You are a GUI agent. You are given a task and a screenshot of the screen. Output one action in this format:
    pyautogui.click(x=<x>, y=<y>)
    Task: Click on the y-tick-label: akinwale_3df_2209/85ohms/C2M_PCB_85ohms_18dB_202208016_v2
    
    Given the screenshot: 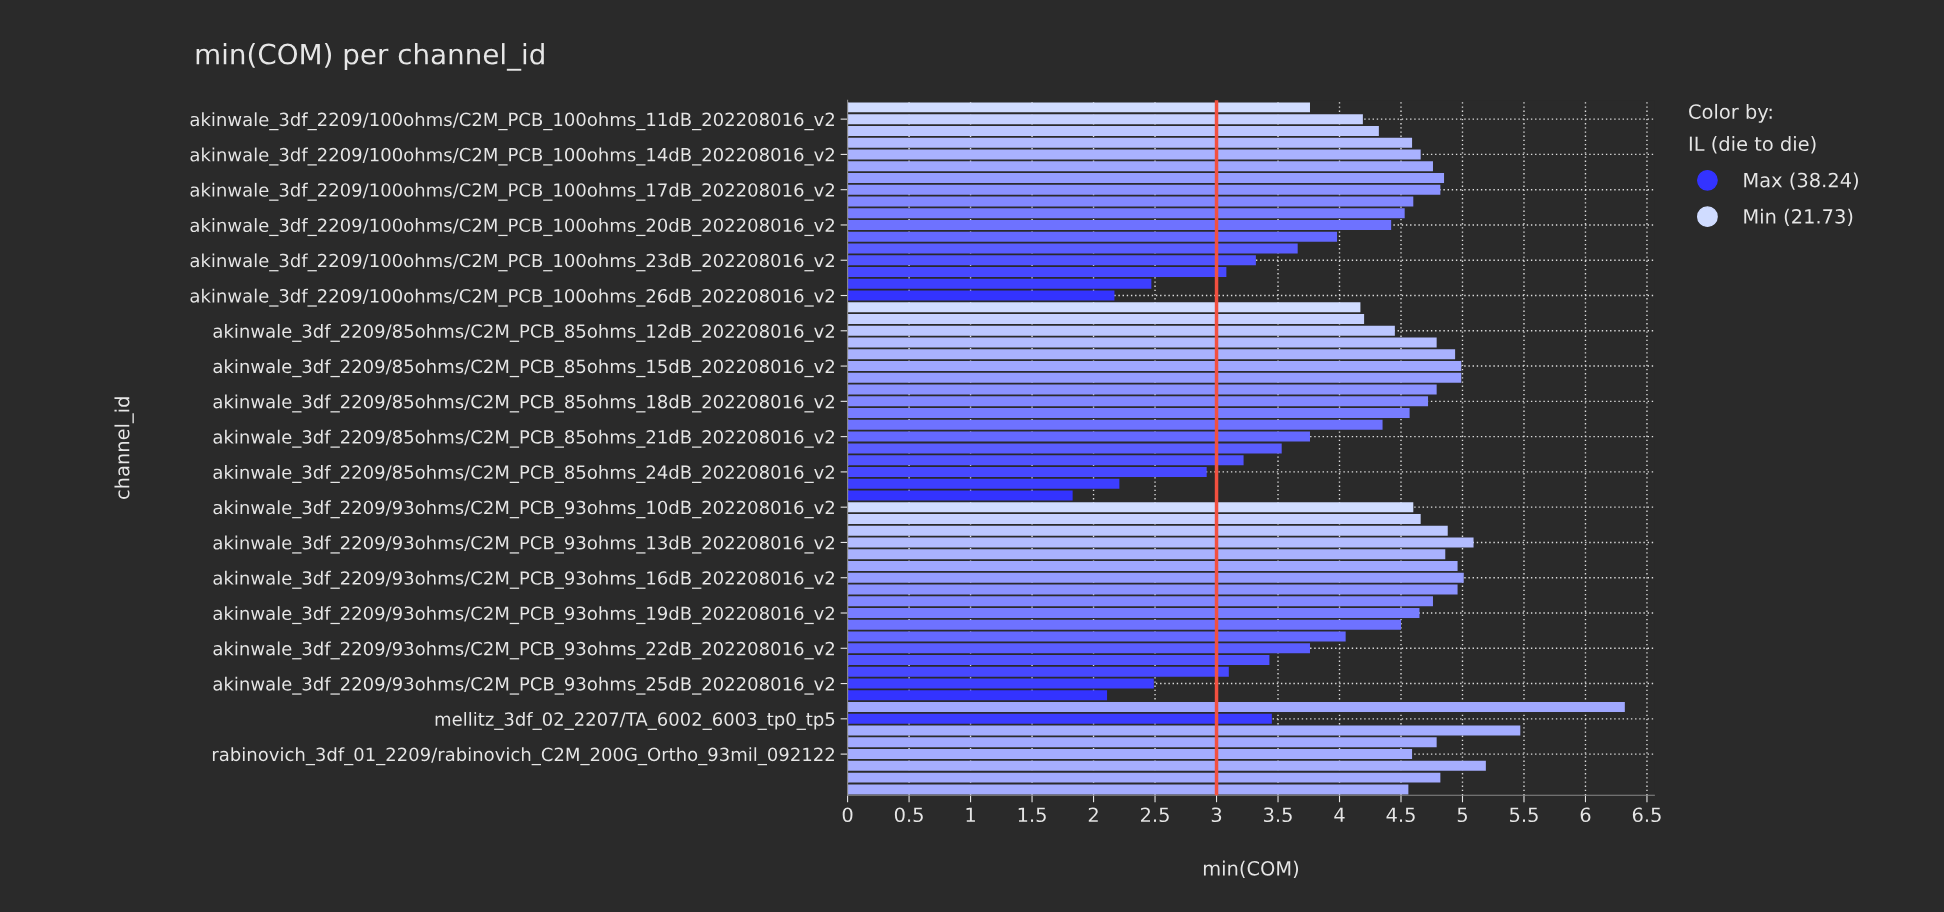 What is the action you would take?
    pyautogui.click(x=523, y=403)
    